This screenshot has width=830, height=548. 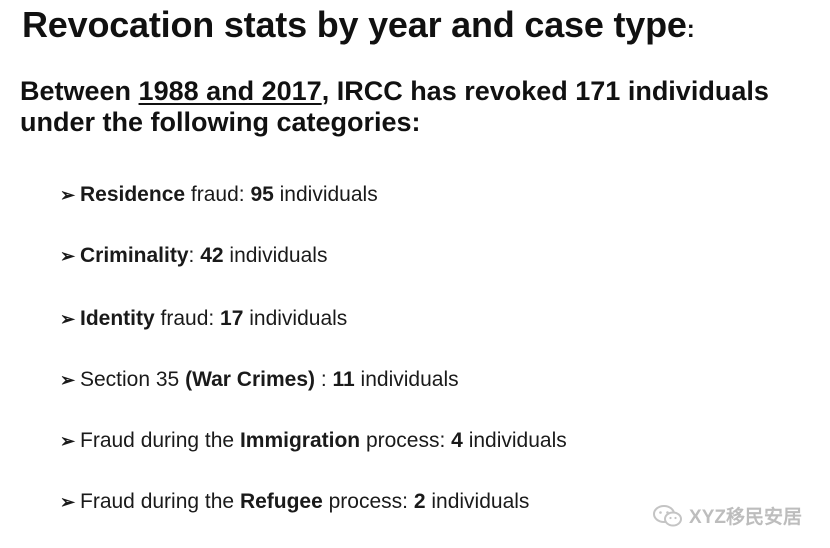 What do you see at coordinates (300, 440) in the screenshot?
I see `bullet-category: Immigration` at bounding box center [300, 440].